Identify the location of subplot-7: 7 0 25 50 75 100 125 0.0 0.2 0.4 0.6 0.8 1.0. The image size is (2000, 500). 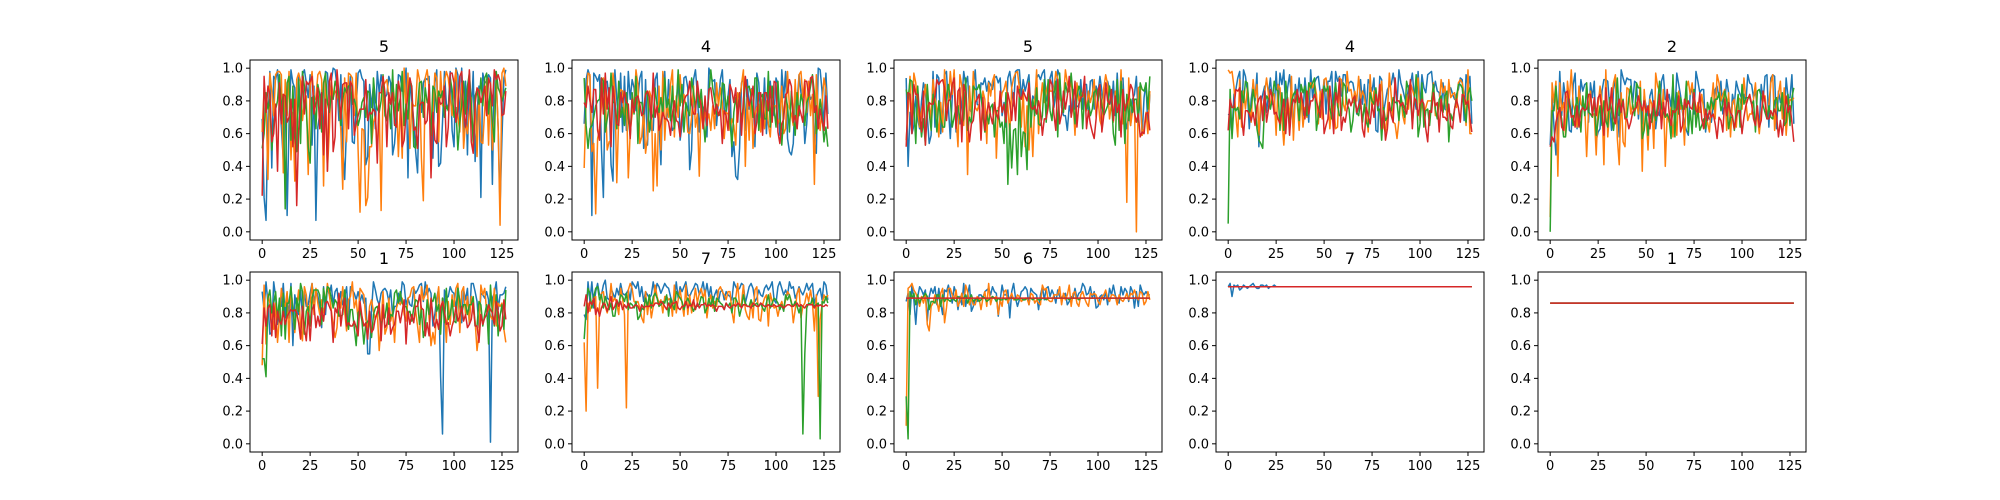
(692, 361).